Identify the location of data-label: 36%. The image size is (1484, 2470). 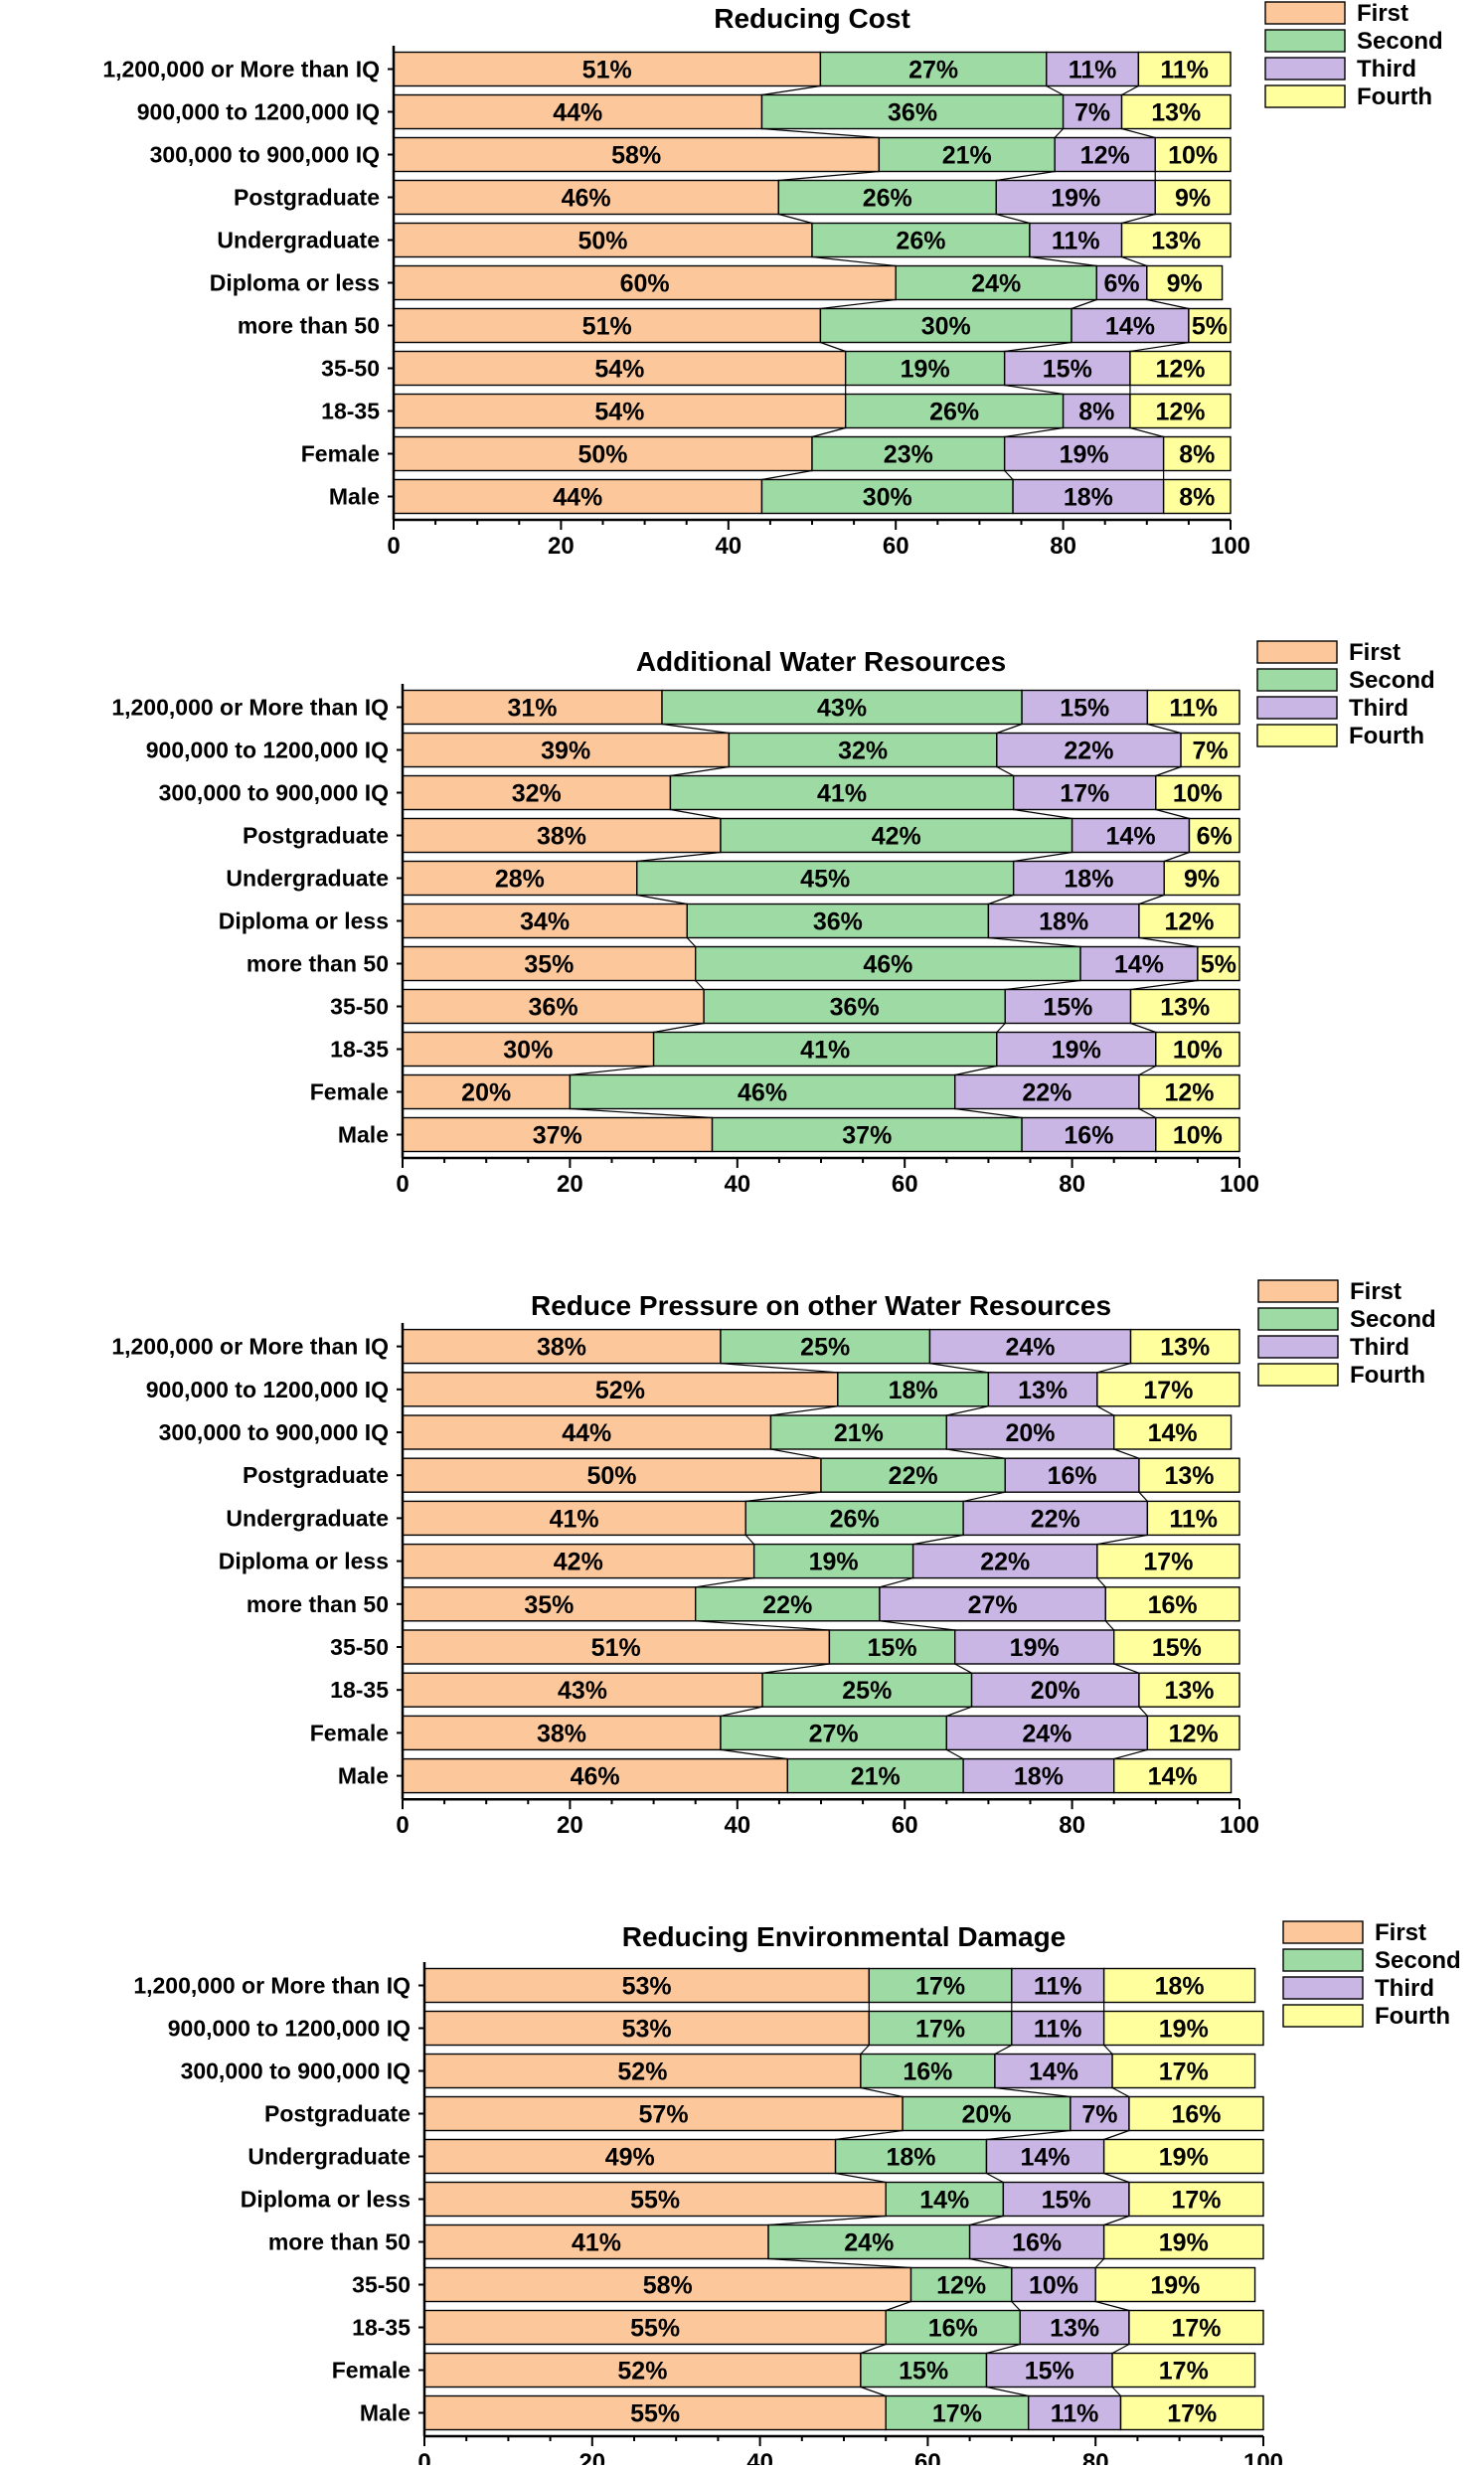
(855, 1008).